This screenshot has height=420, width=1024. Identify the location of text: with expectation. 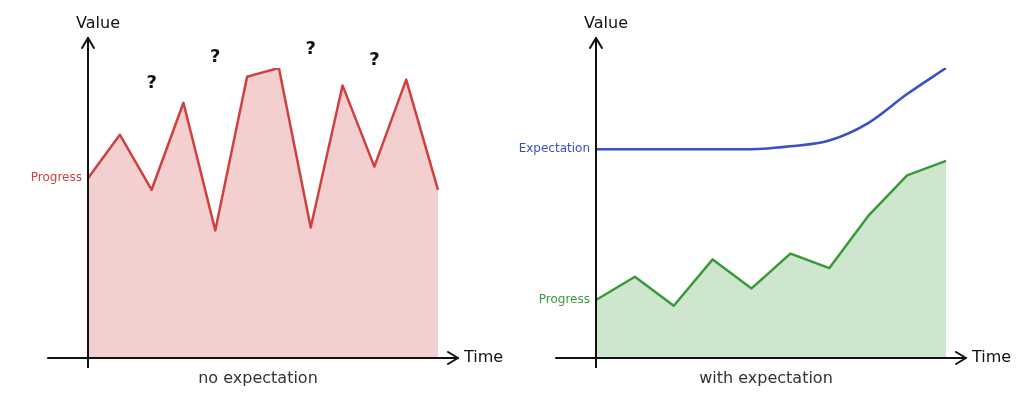
(766, 377).